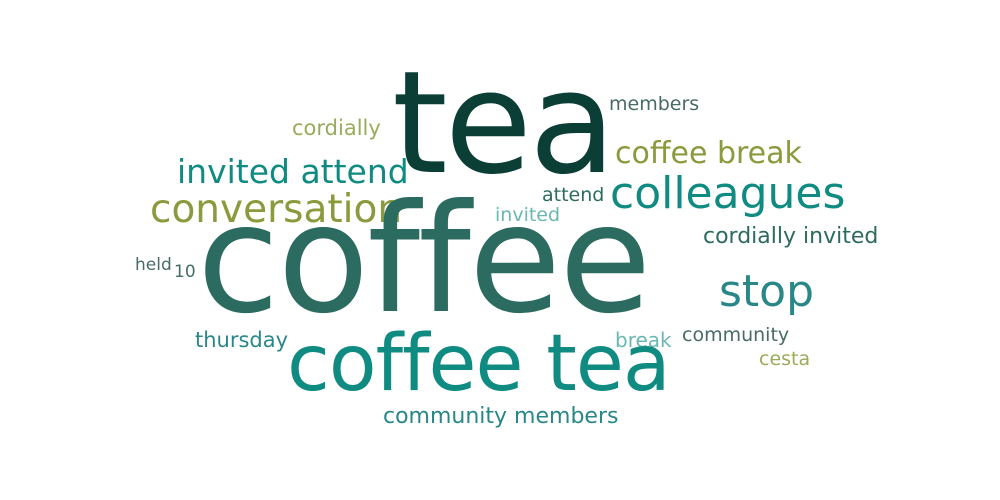  Describe the element at coordinates (276, 209) in the screenshot. I see `word-conversation: conversation` at that location.